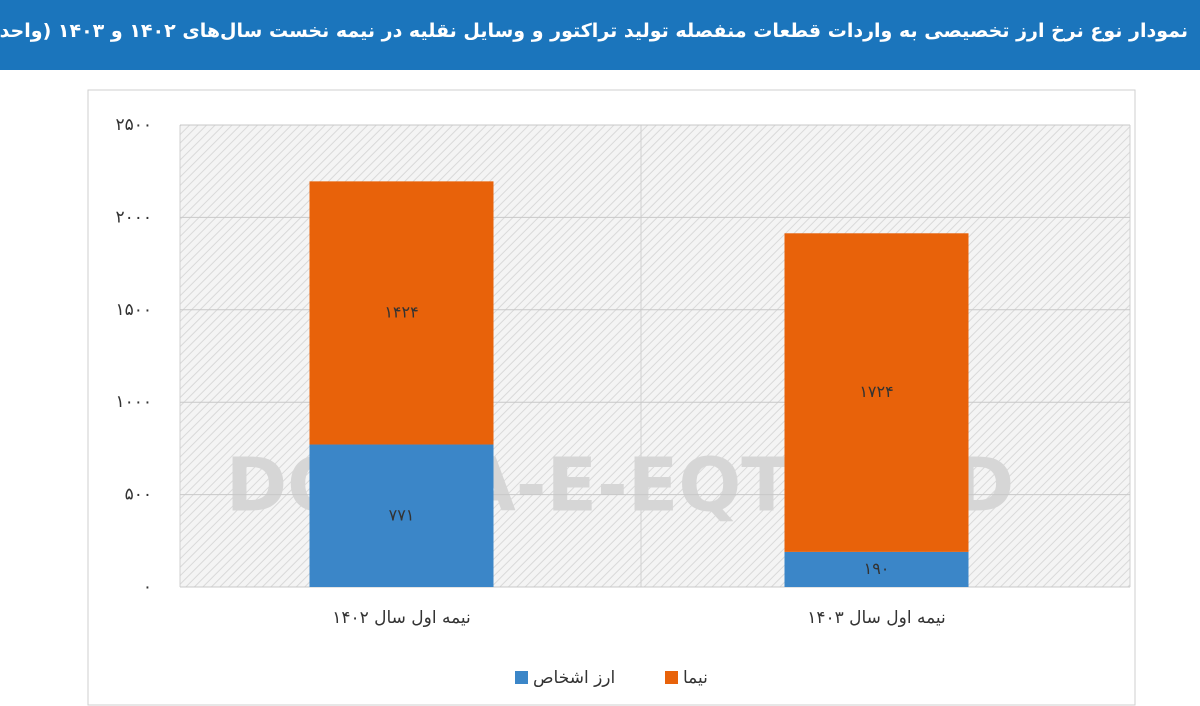 This screenshot has width=1200, height=706. Describe the element at coordinates (138, 495) in the screenshot. I see `y-tick-label: ۵۰۰` at that location.